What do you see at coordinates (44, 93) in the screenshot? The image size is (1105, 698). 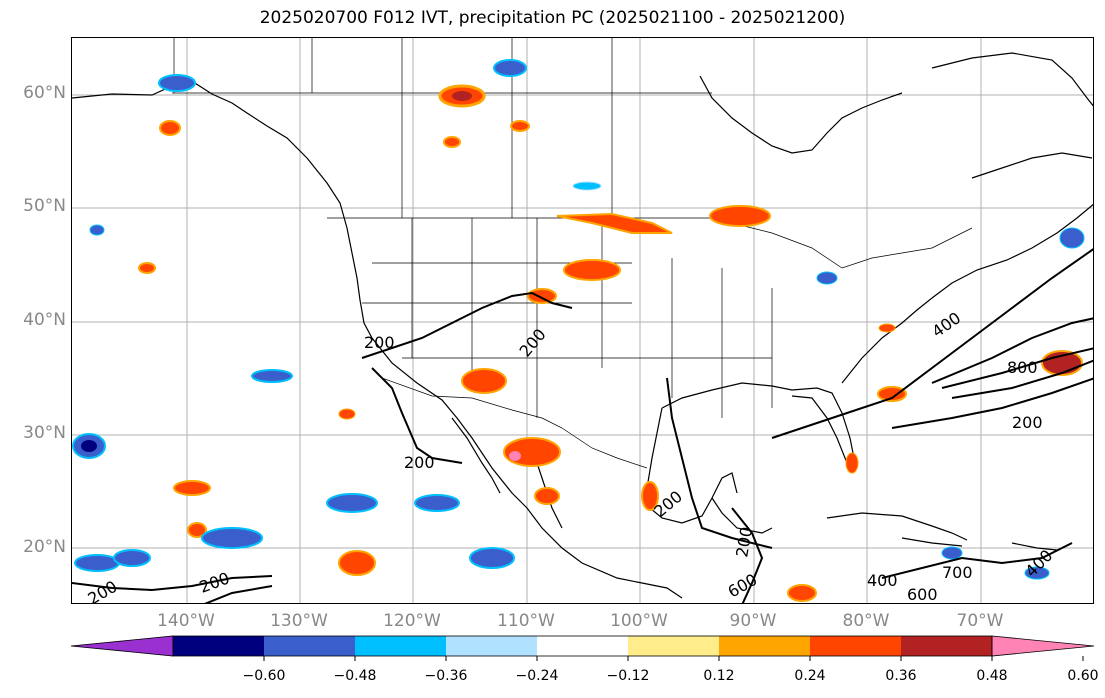 I see `lat-label-60n: 60°N` at bounding box center [44, 93].